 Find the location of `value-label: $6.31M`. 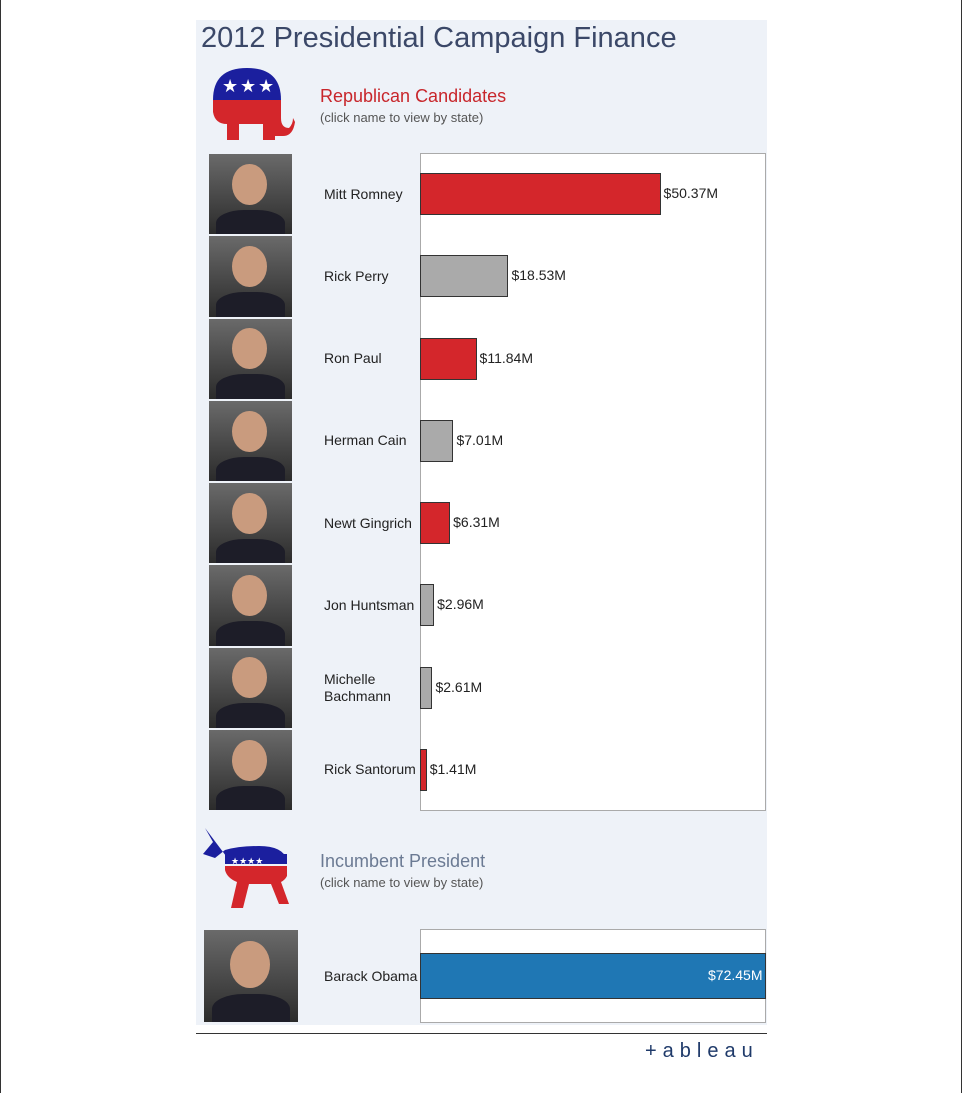

value-label: $6.31M is located at coordinates (476, 522).